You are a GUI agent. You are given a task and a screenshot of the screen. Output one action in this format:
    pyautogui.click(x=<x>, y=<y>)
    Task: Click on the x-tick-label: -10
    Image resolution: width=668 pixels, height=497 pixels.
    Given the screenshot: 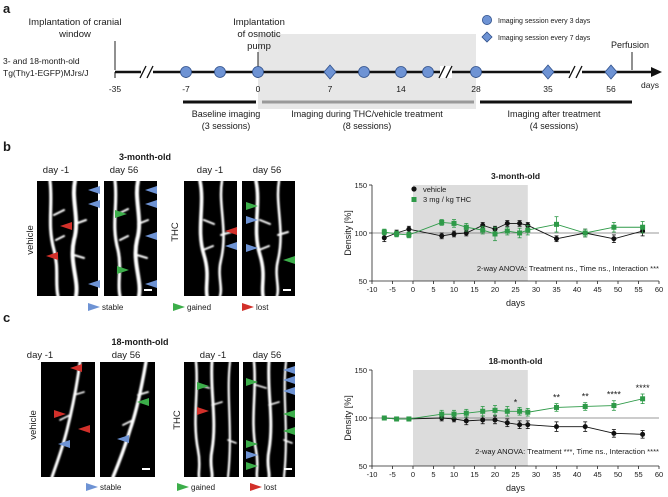 What is the action you would take?
    pyautogui.click(x=372, y=474)
    